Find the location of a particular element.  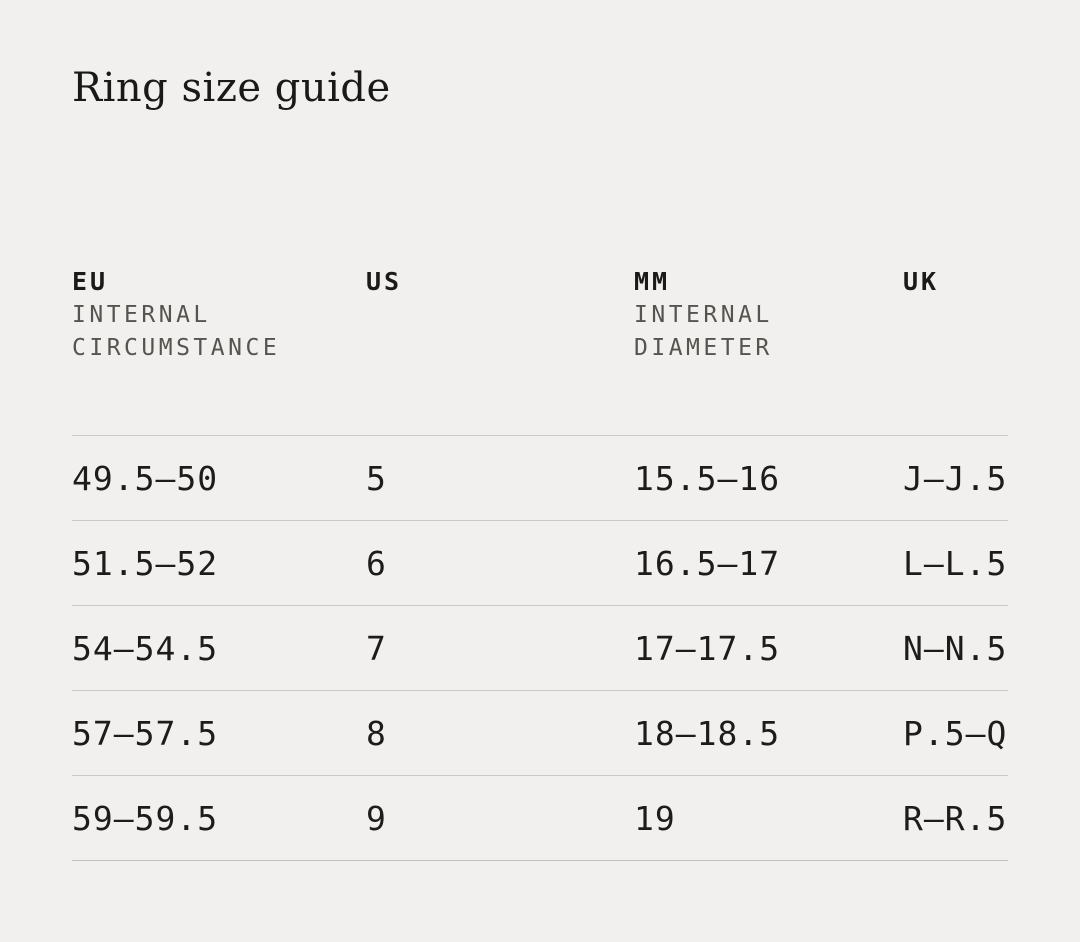

cell-uk: N—N.5 is located at coordinates (955, 648).